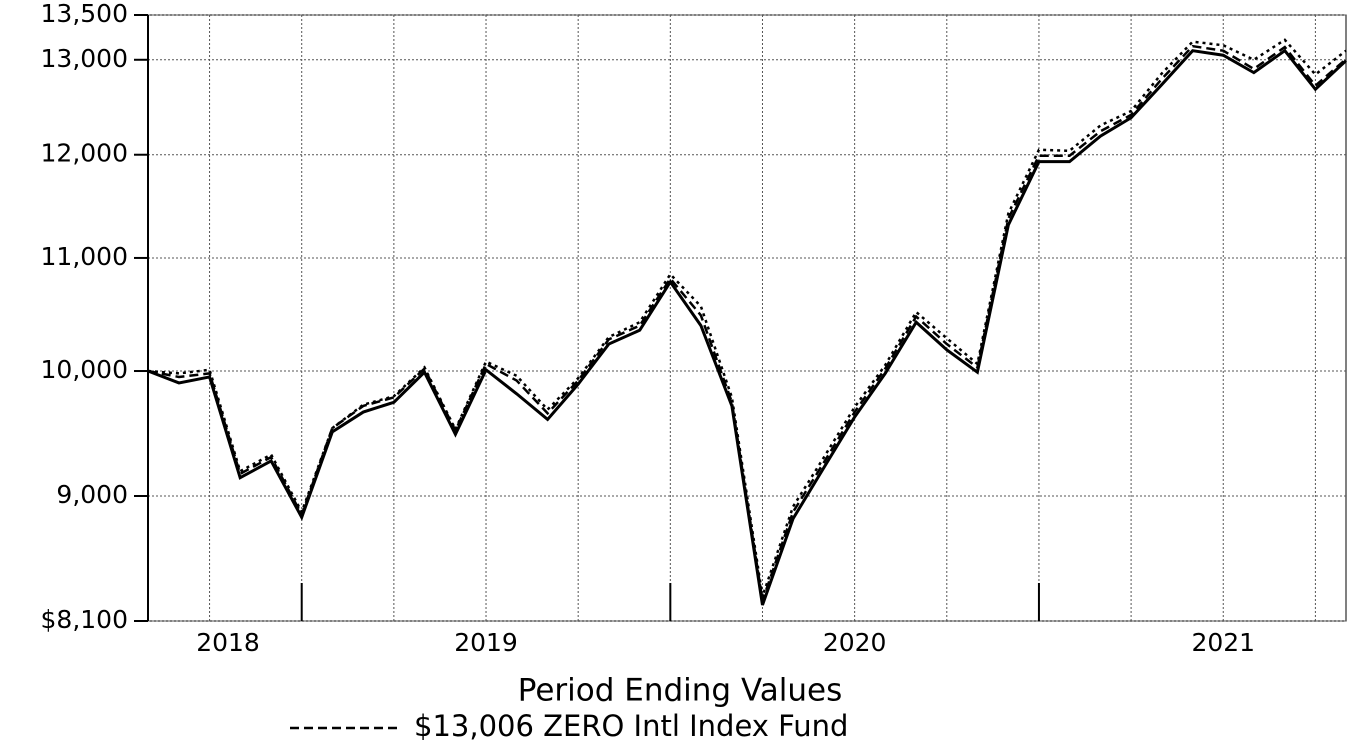 The image size is (1363, 740). What do you see at coordinates (84, 153) in the screenshot?
I see `y-tick-label: 12,000` at bounding box center [84, 153].